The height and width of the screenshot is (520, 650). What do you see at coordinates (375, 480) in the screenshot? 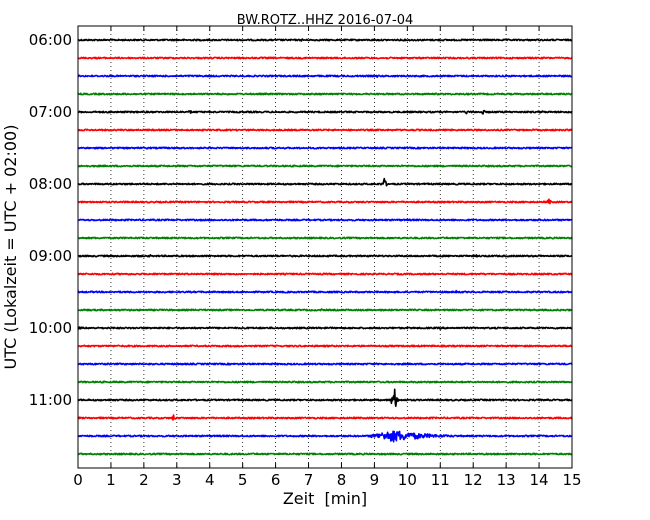
I see `x-tick-label: 9` at bounding box center [375, 480].